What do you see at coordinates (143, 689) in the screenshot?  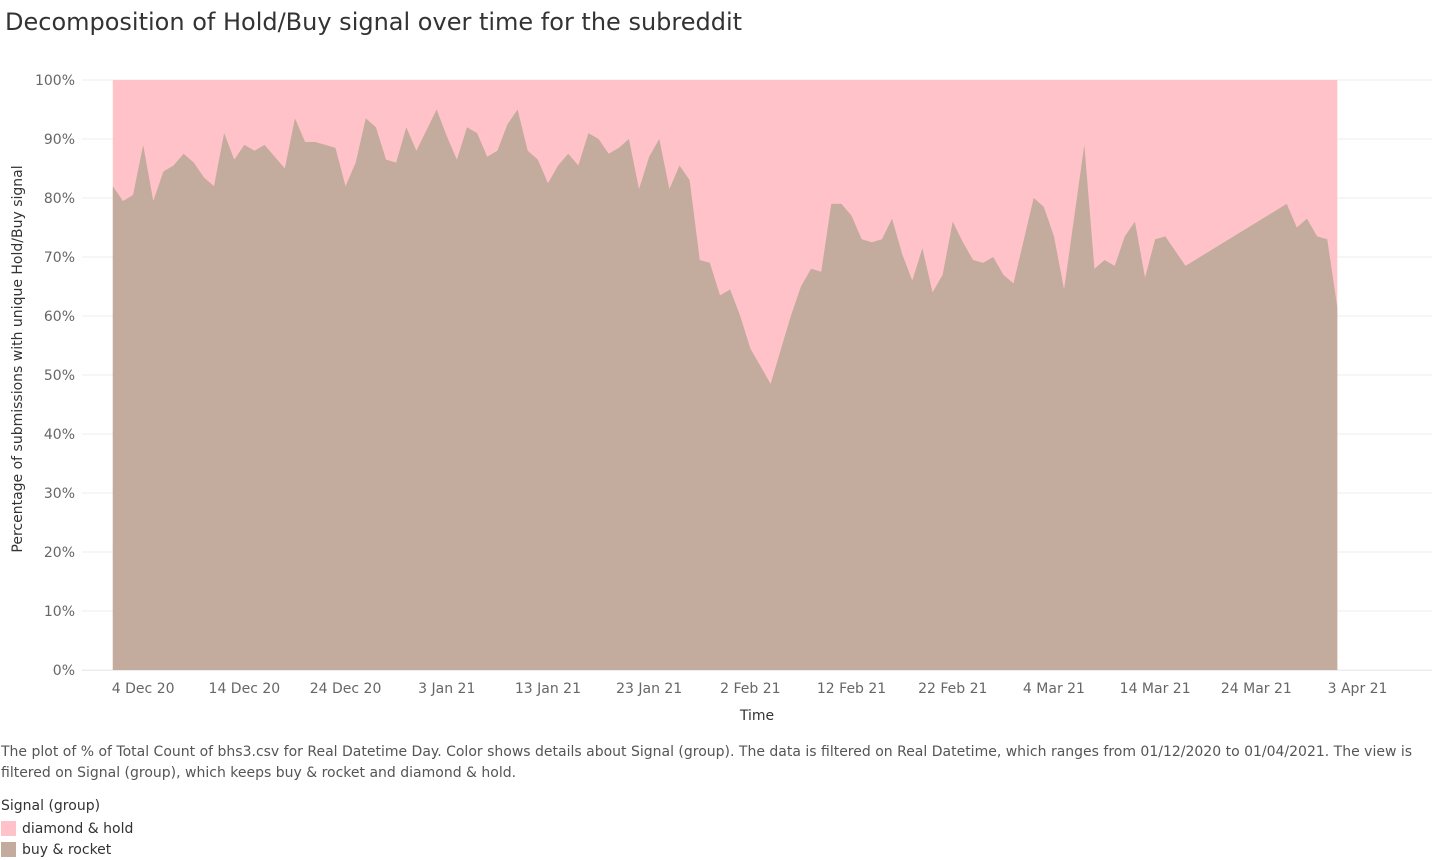 I see `x-tick-label: 4 Dec 20` at bounding box center [143, 689].